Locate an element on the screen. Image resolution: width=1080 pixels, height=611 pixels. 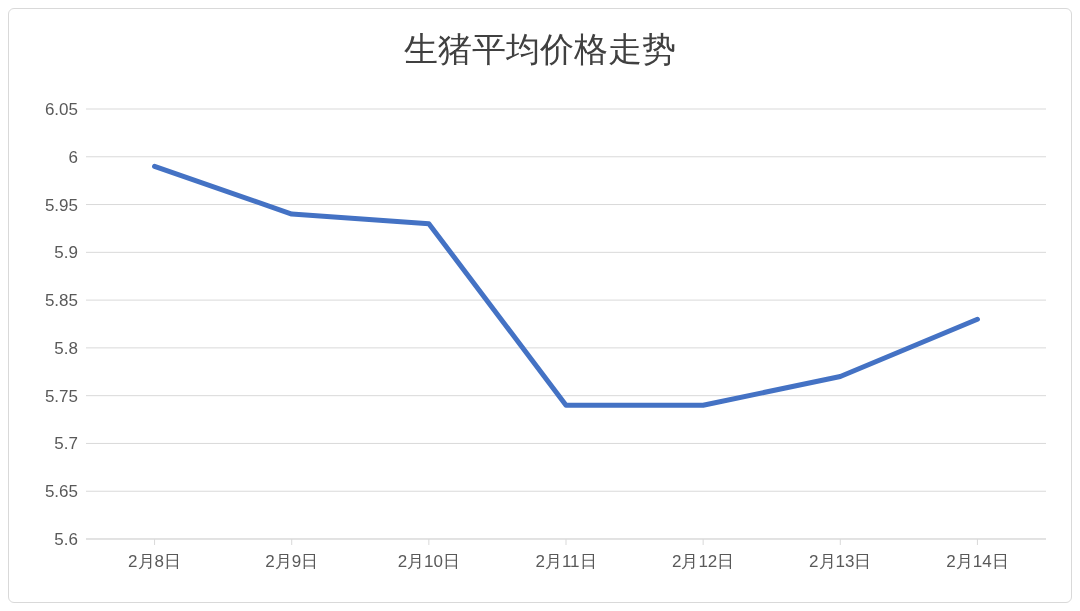
y-tick-label: 5.9 is located at coordinates (66, 253).